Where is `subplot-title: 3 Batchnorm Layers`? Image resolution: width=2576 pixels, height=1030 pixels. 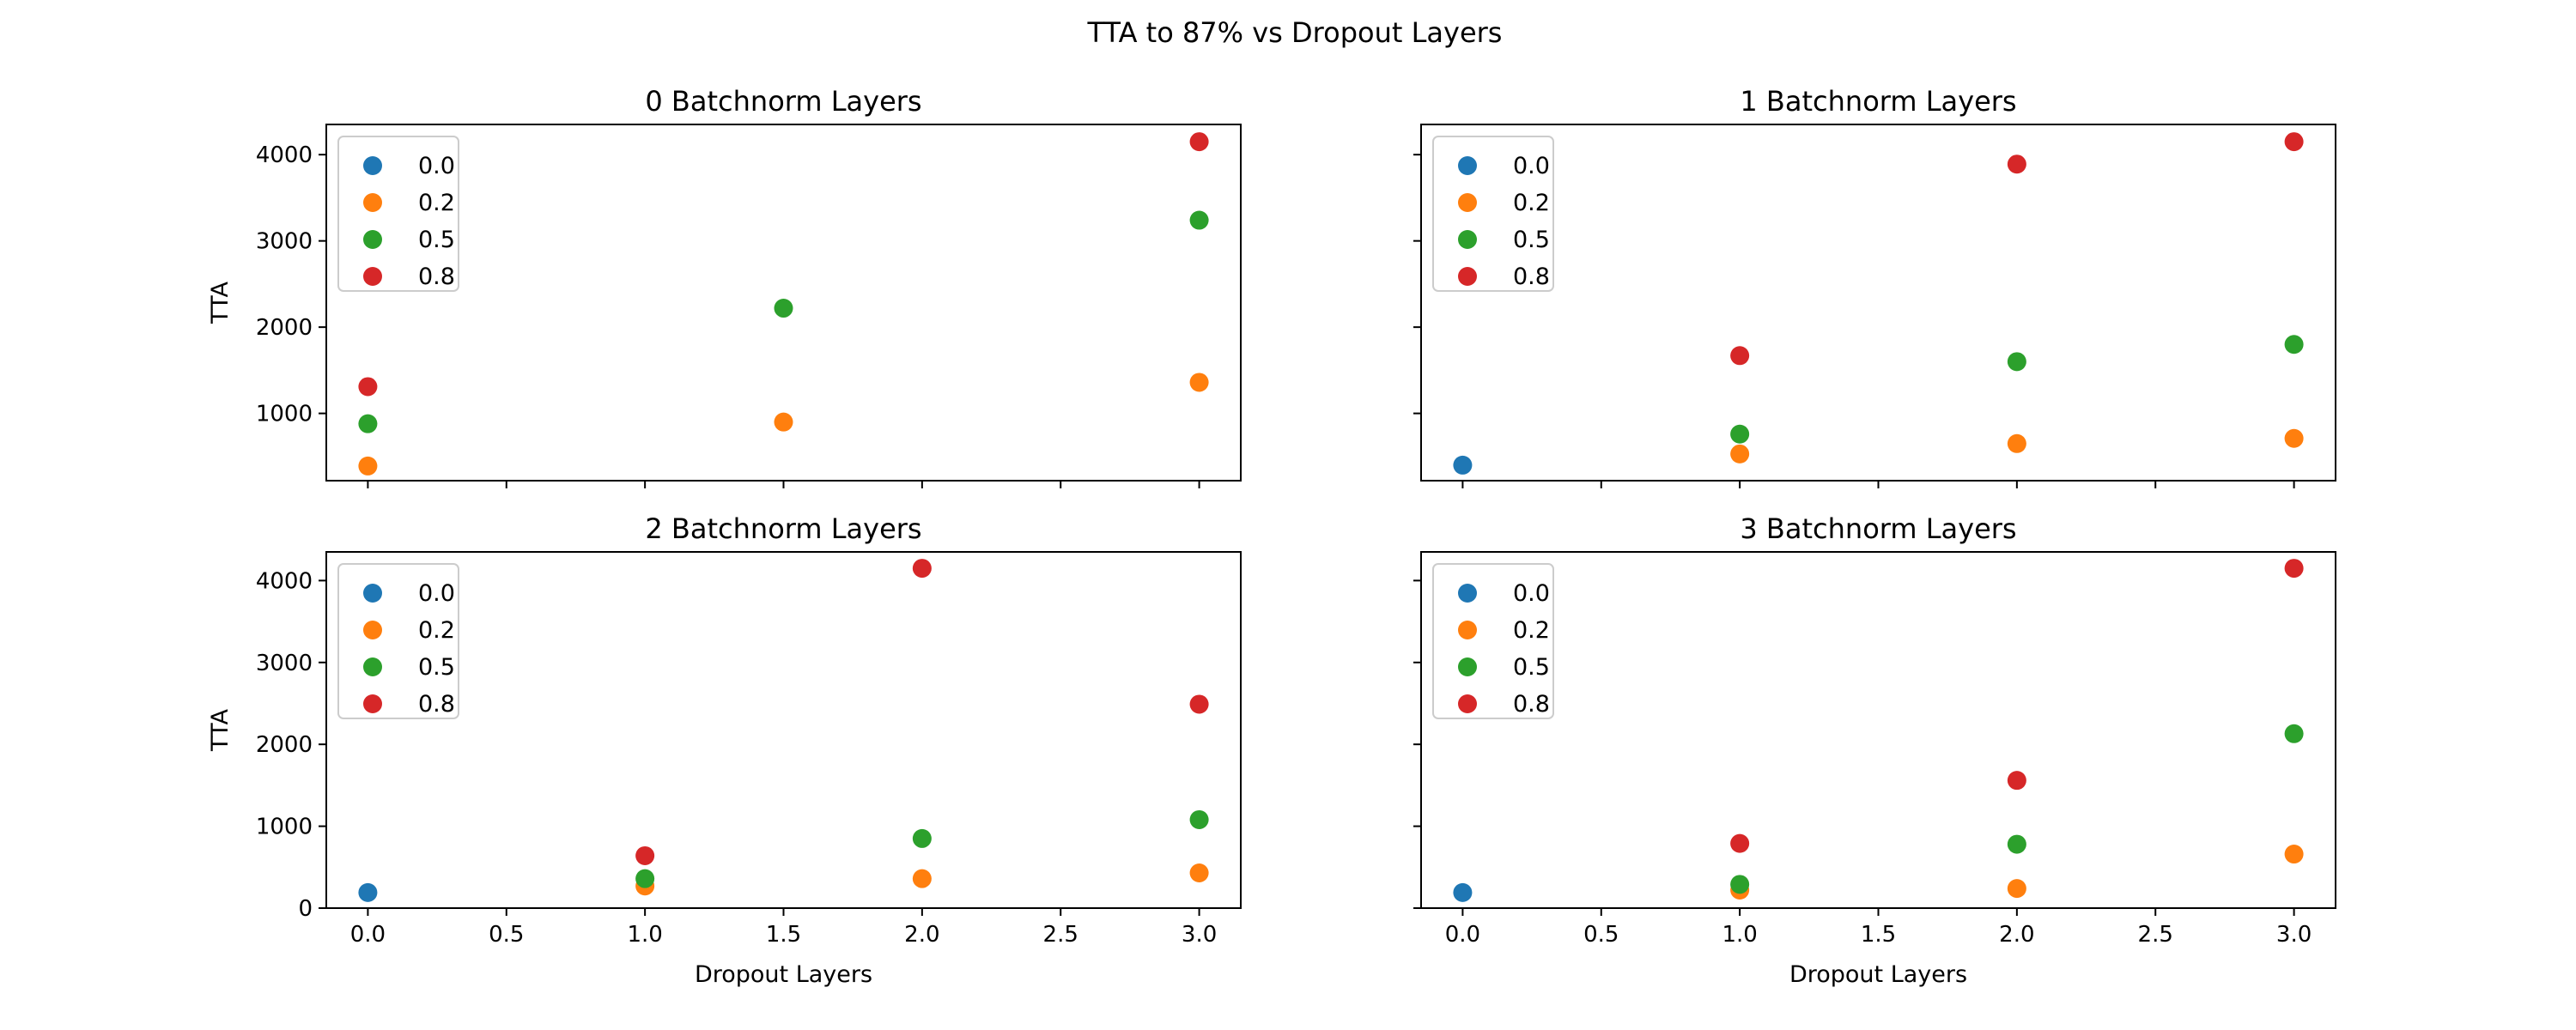
subplot-title: 3 Batchnorm Layers is located at coordinates (1878, 528).